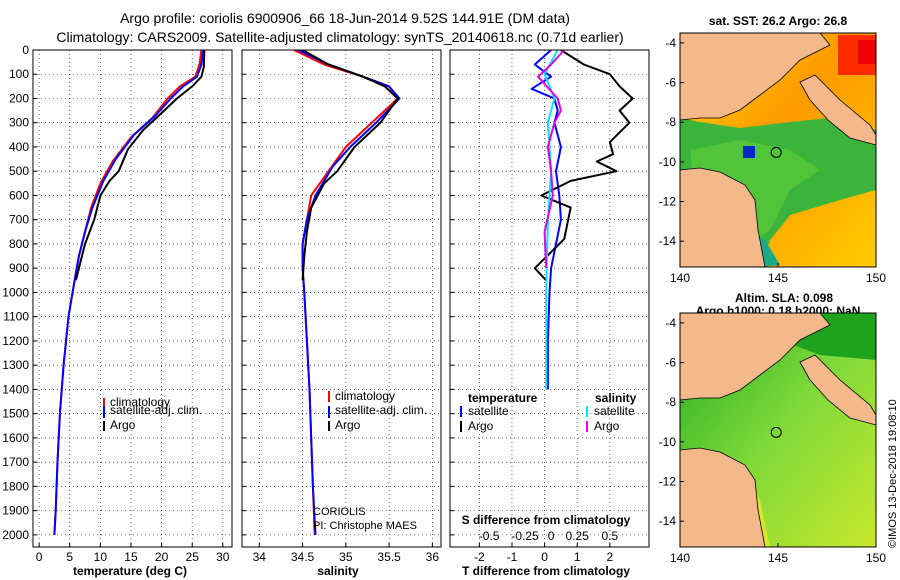 The height and width of the screenshot is (580, 900). Describe the element at coordinates (156, 410) in the screenshot. I see `legend-satellite-adj: satellite-adj. clim.` at that location.